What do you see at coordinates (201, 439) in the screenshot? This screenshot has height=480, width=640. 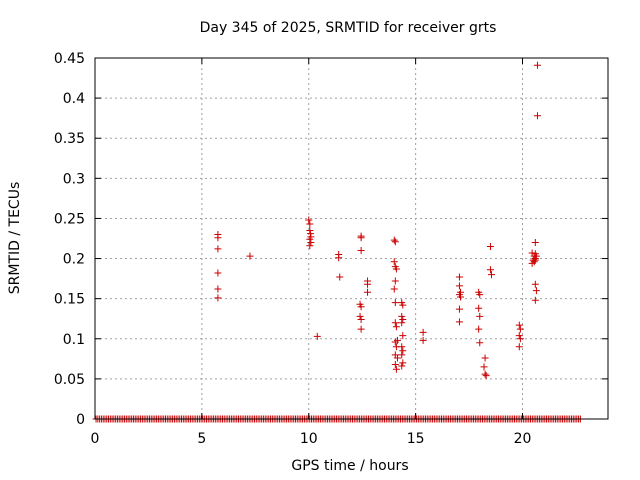 I see `x-tick-label: 5` at bounding box center [201, 439].